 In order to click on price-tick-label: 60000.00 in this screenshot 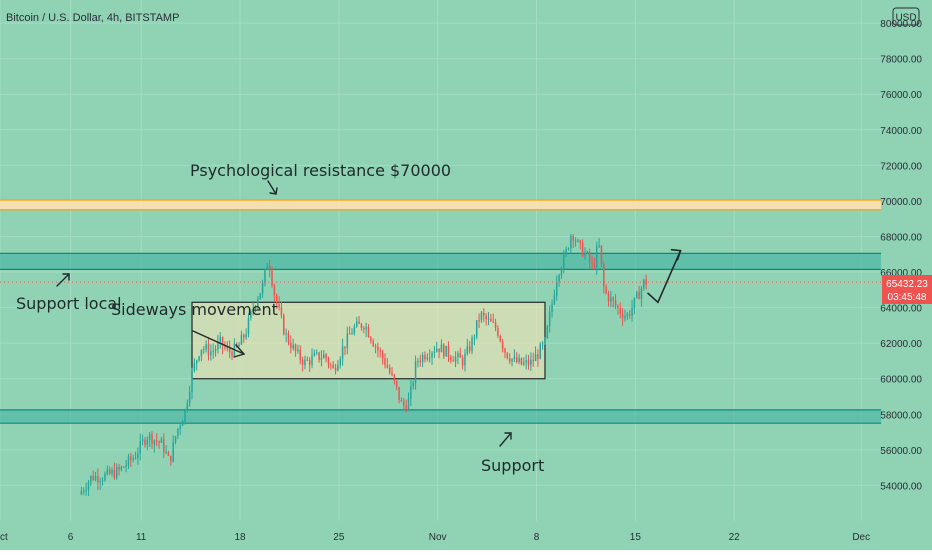, I will do `click(901, 380)`.